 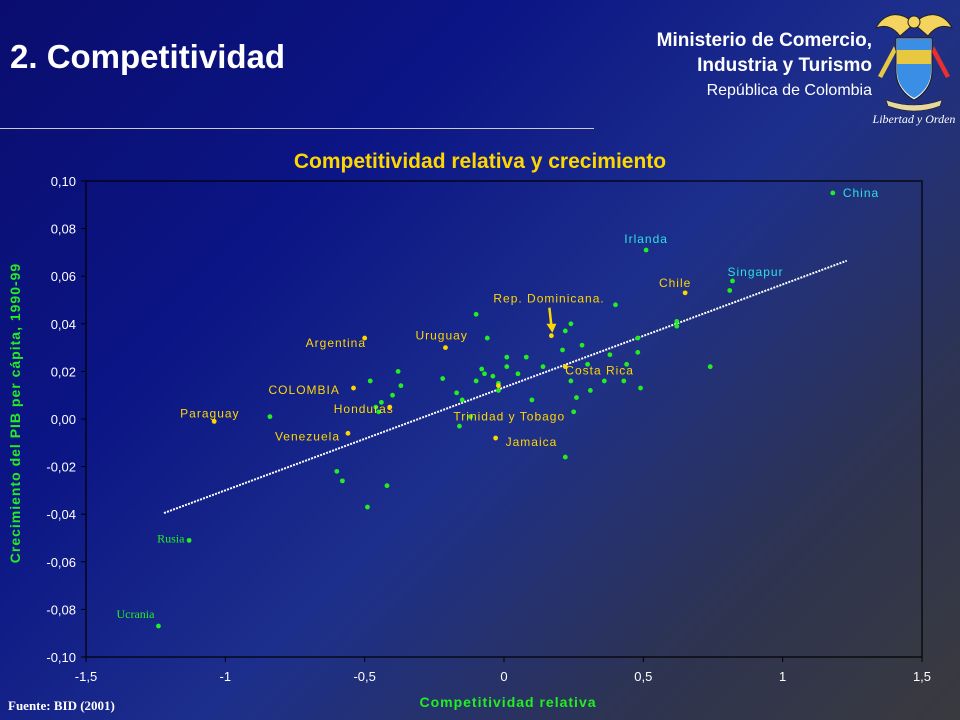 I want to click on chart-title: Competitividad relativa y crecimiento, so click(x=480, y=161).